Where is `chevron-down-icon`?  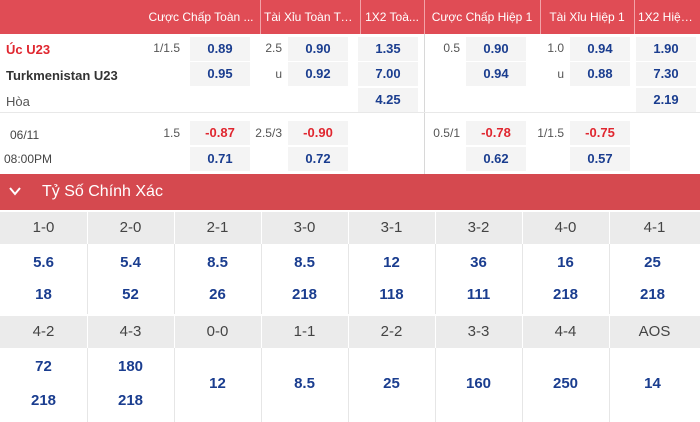
chevron-down-icon is located at coordinates (15, 191).